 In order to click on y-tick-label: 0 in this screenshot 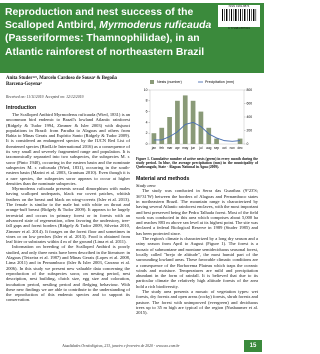, I will do `click(147, 144)`.